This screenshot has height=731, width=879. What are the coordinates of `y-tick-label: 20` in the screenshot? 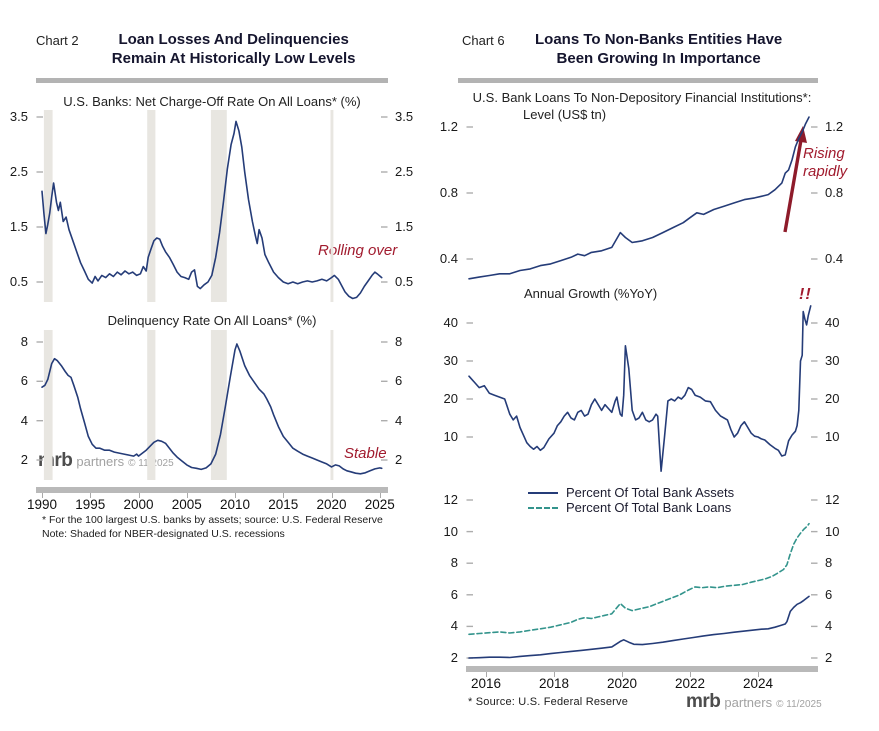 It's located at (832, 398).